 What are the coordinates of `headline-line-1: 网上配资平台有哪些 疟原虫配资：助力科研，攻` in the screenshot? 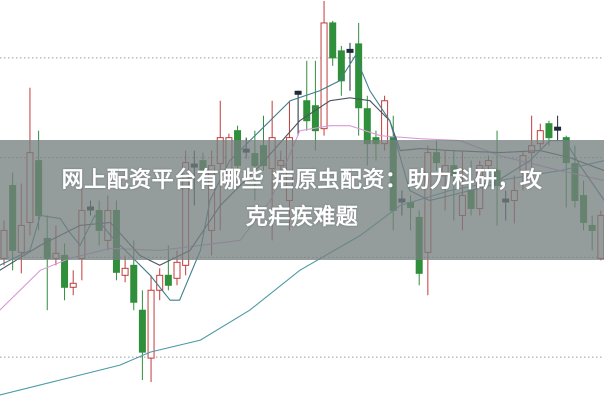 It's located at (302, 180).